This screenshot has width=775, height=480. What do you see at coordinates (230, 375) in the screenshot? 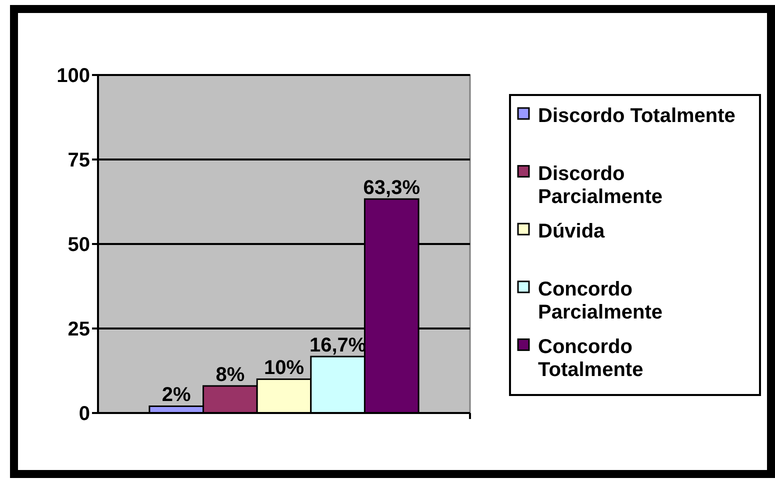
I see `data-label: 8%` at bounding box center [230, 375].